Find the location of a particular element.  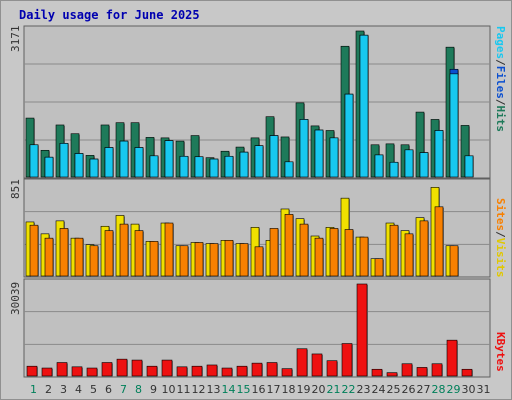

day-label-4: 4 is located at coordinates (78, 389).